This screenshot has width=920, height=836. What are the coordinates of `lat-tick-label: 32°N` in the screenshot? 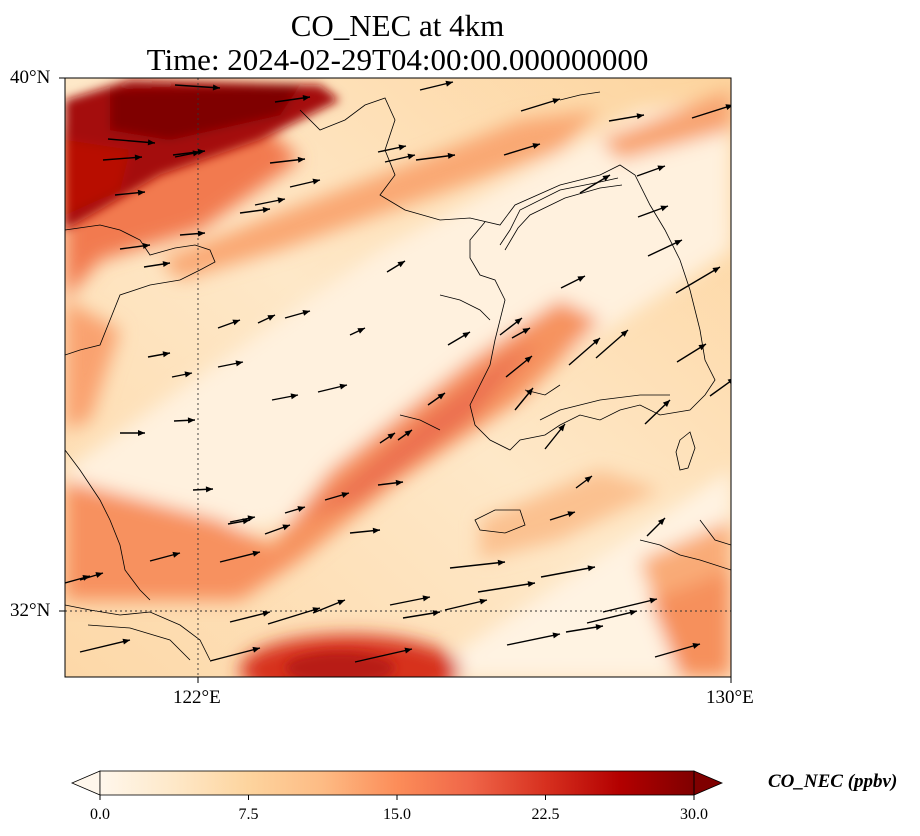 It's located at (30, 610).